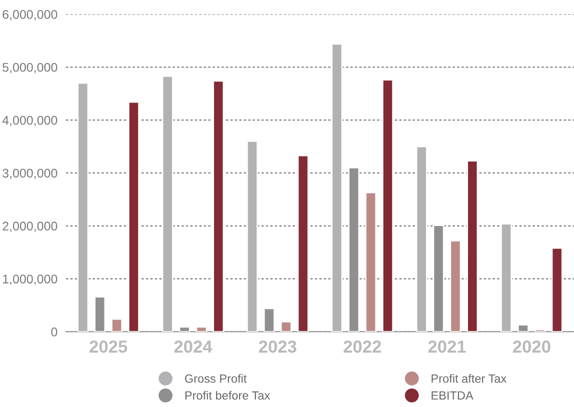 Image resolution: width=574 pixels, height=407 pixels. I want to click on x-tick-label: 2020, so click(531, 346).